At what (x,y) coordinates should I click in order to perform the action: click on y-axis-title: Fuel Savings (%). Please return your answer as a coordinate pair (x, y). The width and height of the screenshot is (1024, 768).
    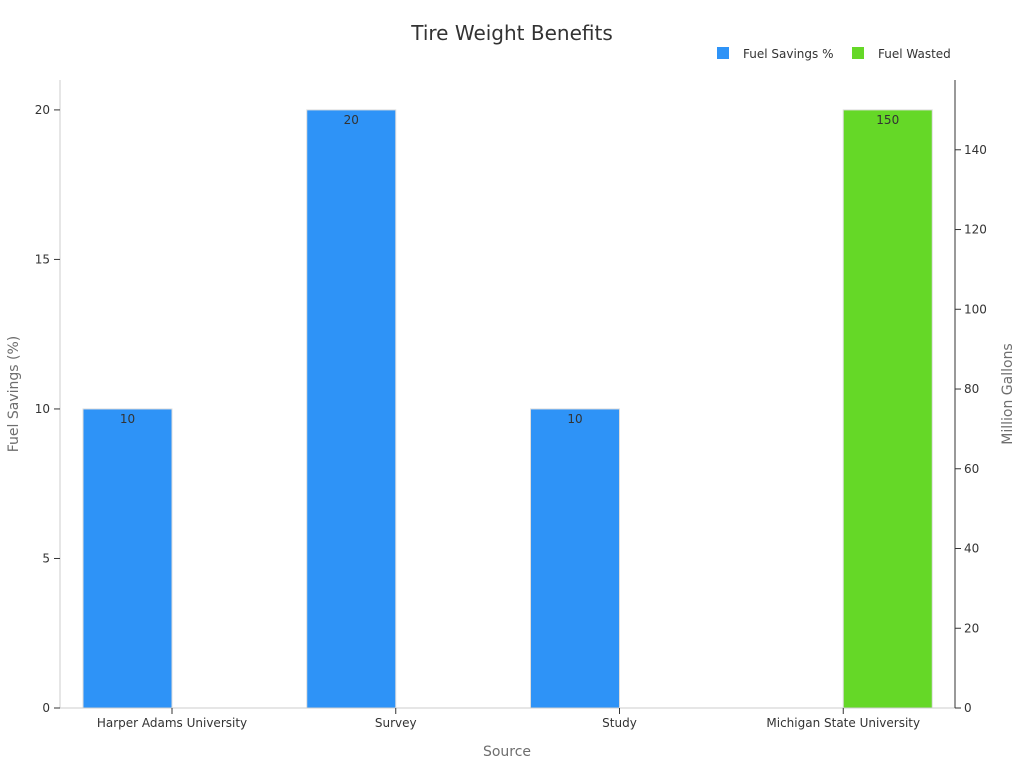
    Looking at the image, I should click on (14, 394).